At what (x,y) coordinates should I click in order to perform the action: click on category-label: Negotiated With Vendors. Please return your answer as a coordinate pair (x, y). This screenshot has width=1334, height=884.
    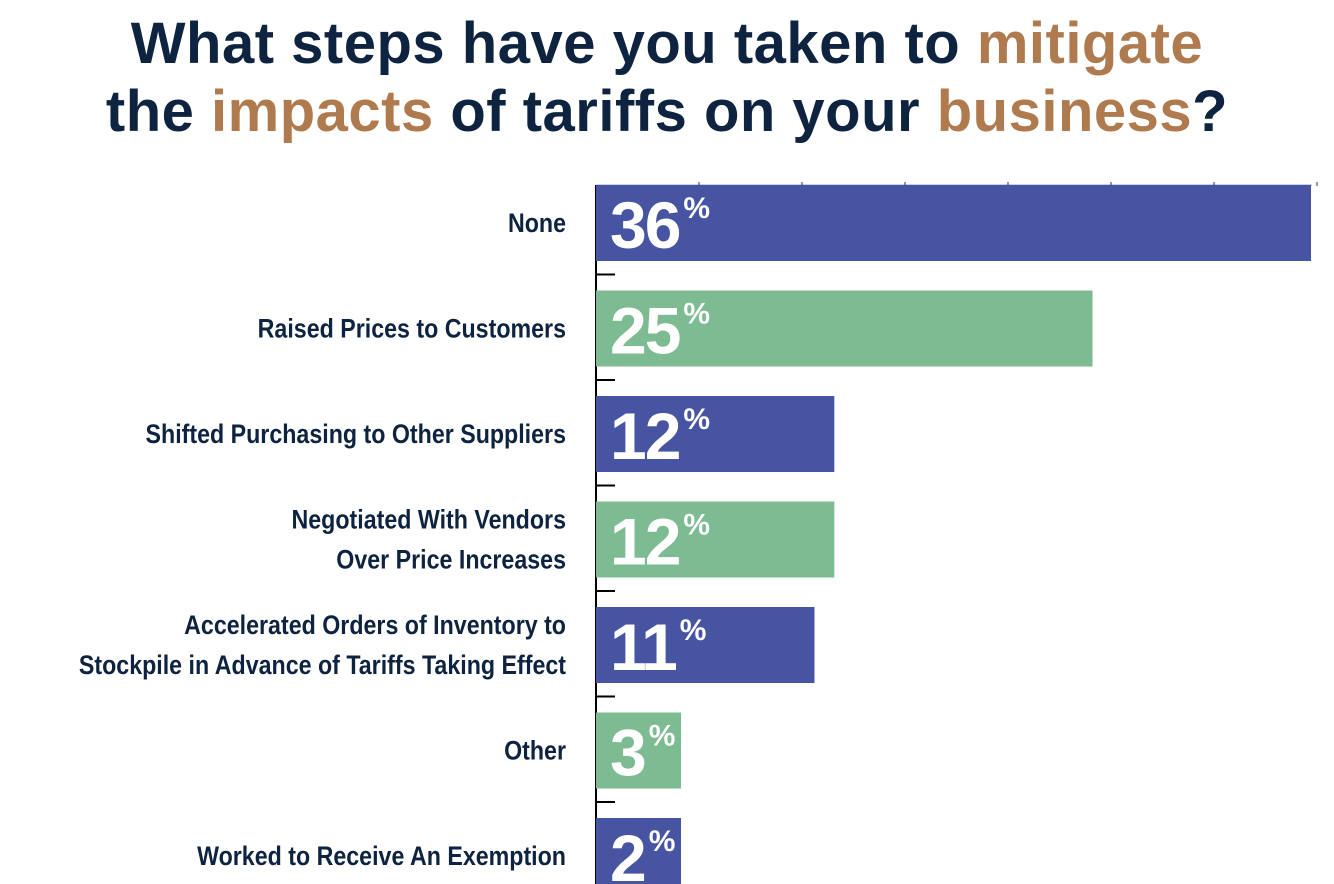
    Looking at the image, I should click on (429, 520).